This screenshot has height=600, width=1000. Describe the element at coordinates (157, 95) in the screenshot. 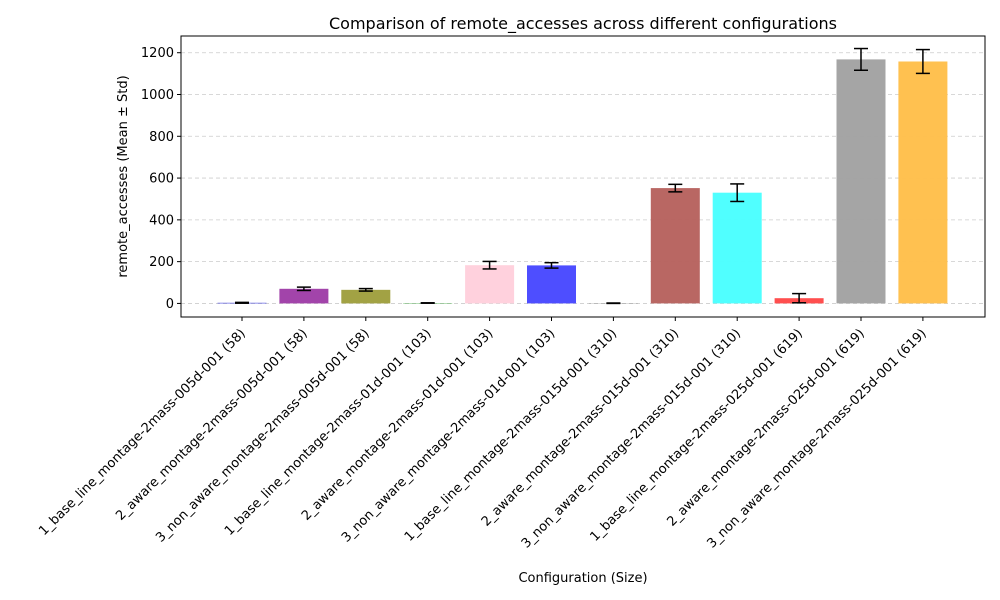

I see `y-tick-label: 1000` at that location.